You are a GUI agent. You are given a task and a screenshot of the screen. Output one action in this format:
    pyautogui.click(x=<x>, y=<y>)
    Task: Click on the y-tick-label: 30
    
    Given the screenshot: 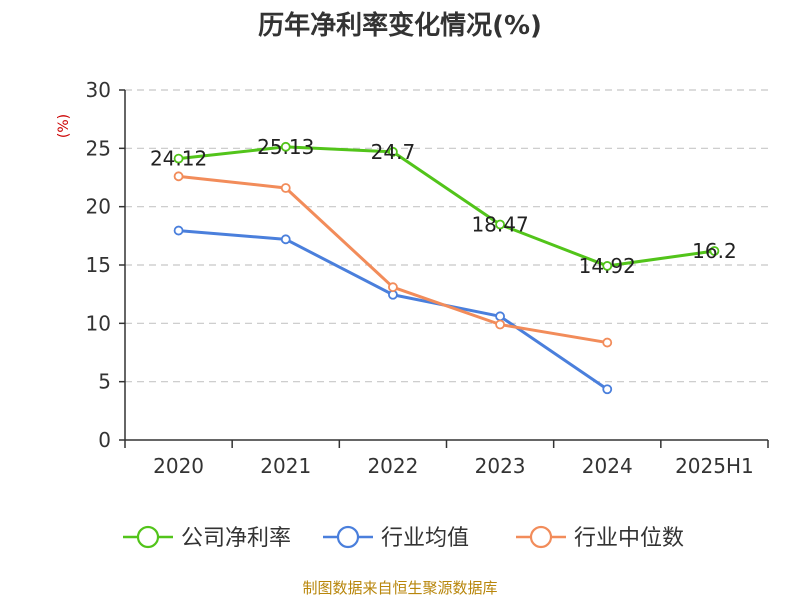 What is the action you would take?
    pyautogui.click(x=98, y=90)
    